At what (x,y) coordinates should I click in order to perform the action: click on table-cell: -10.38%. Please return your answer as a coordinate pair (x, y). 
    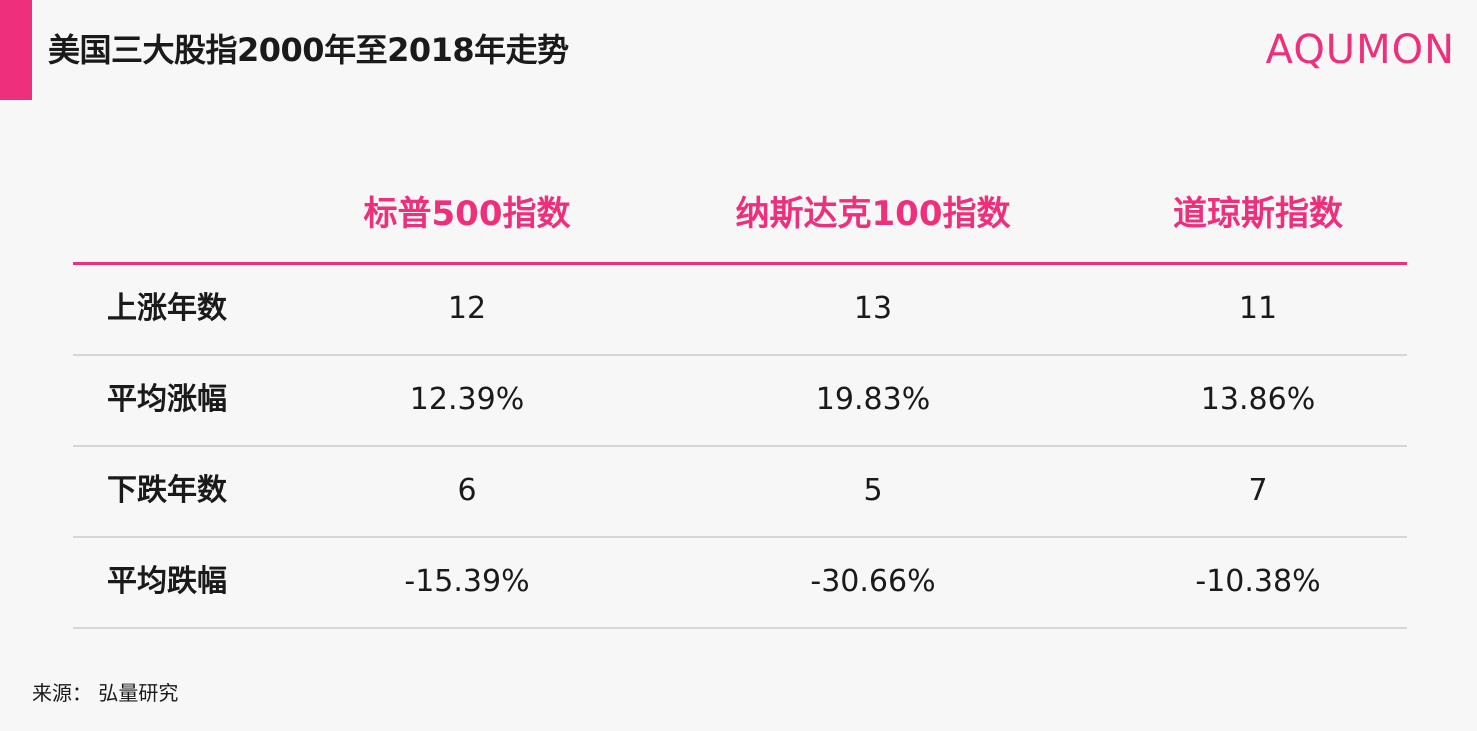
    Looking at the image, I should click on (1258, 581).